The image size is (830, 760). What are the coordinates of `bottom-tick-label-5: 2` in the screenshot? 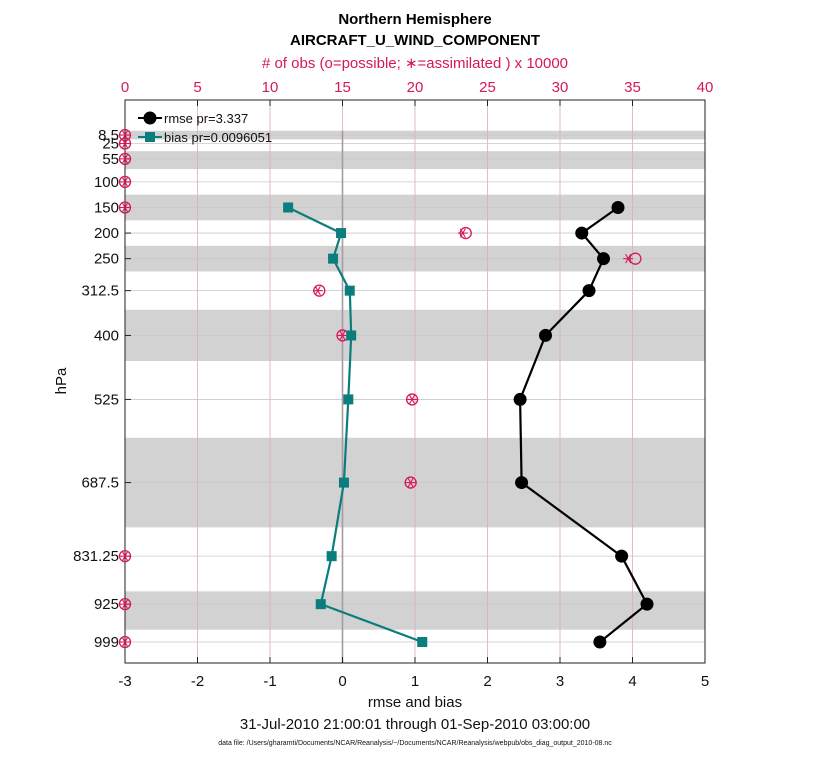 It's located at (487, 681).